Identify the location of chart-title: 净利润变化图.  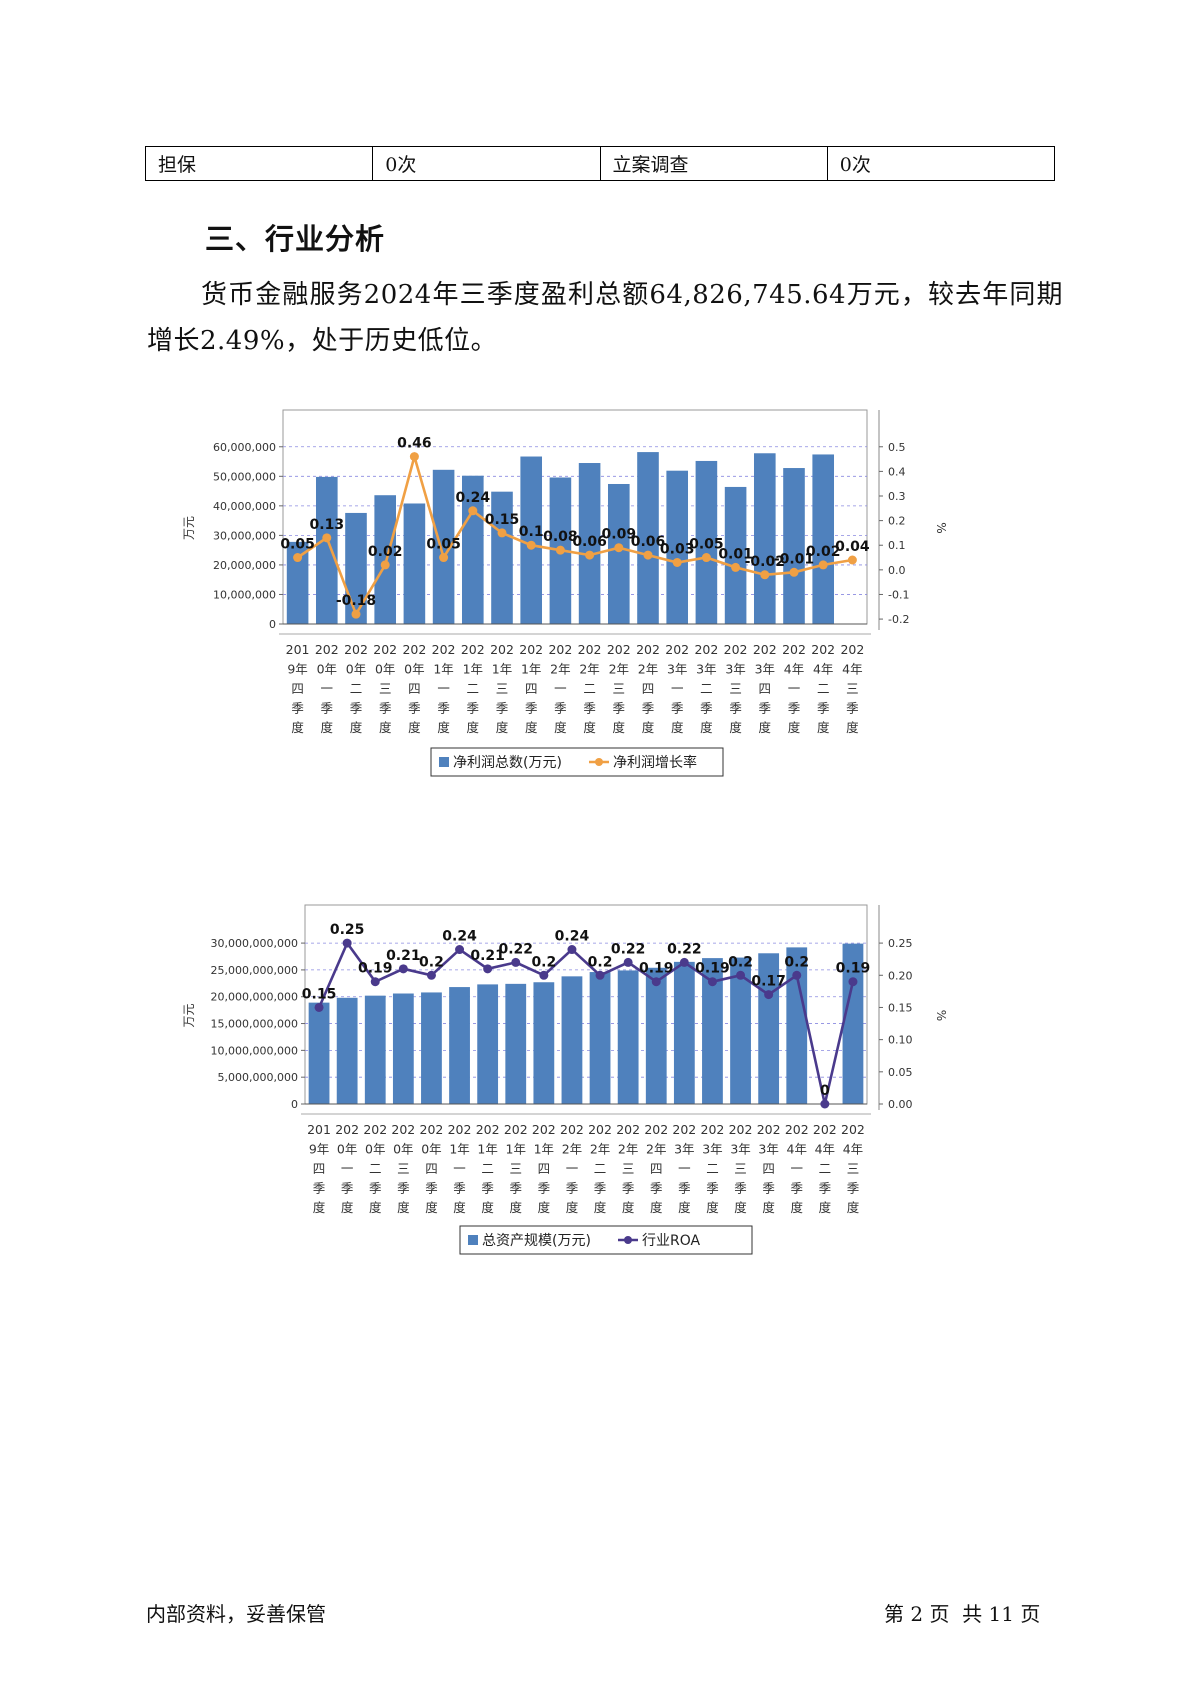
(565, 393).